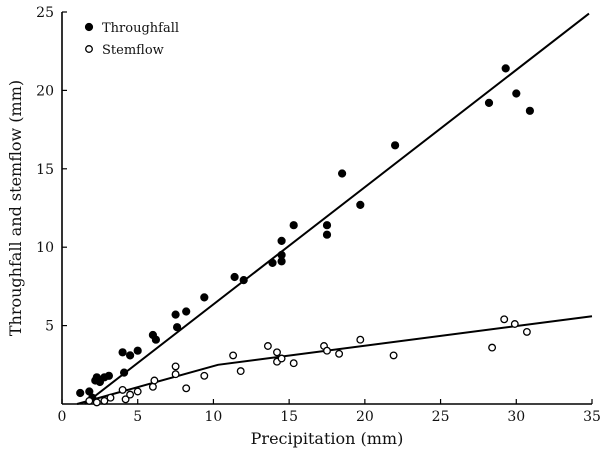 This screenshot has width=603, height=453. What do you see at coordinates (140, 28) in the screenshot?
I see `legend-label-throughfall: Throughfall` at bounding box center [140, 28].